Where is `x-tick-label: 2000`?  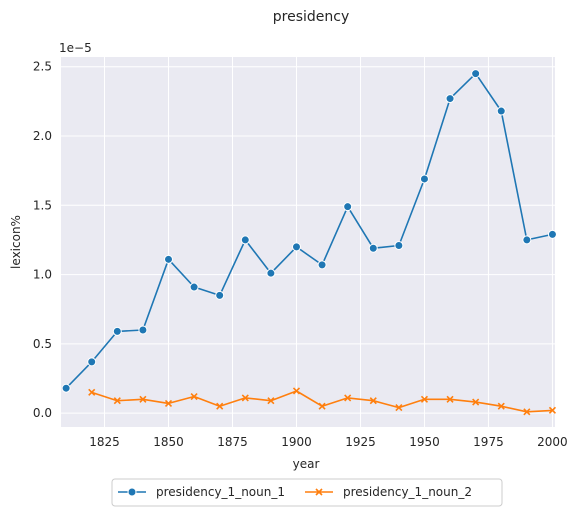 x-tick-label: 2000 is located at coordinates (552, 442).